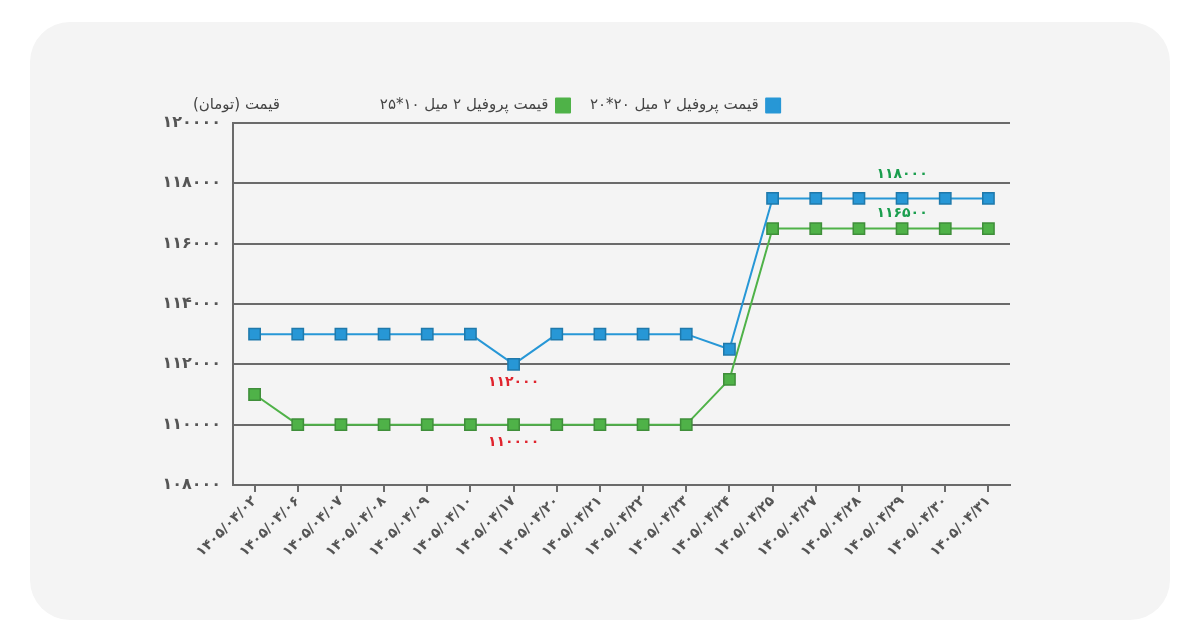  I want to click on legend-label: قیمت پروفیل ۲ میل ۲۰*۲۰, so click(674, 105).